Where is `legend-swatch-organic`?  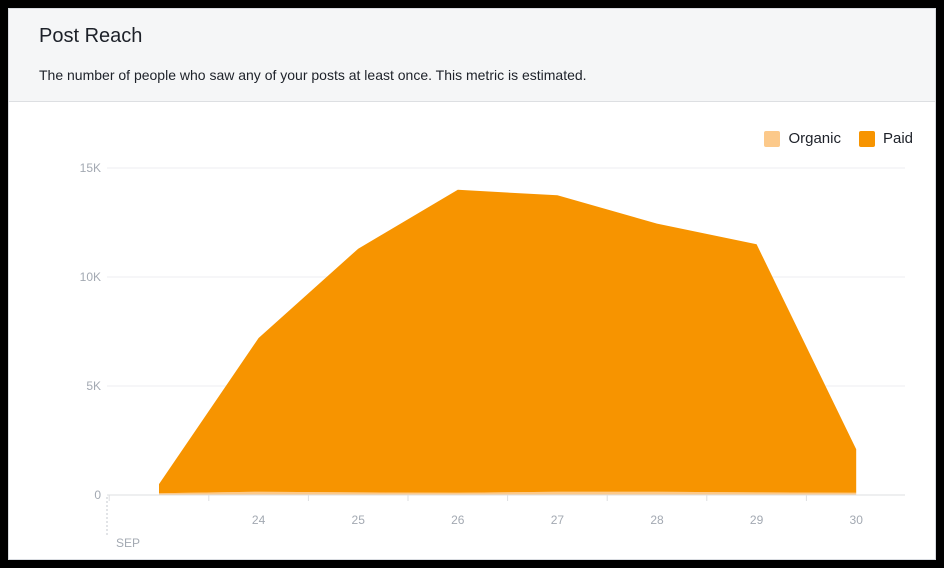
legend-swatch-organic is located at coordinates (772, 138).